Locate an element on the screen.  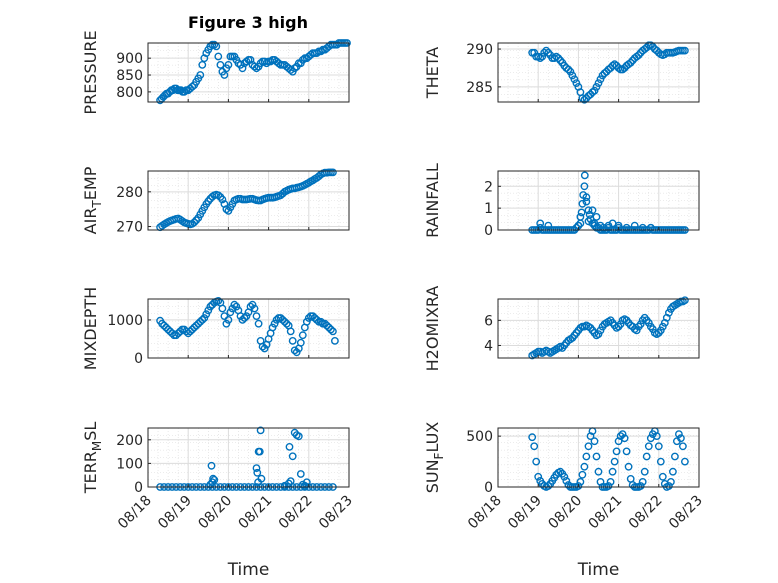
y-tick-label: 290 is located at coordinates (479, 50).